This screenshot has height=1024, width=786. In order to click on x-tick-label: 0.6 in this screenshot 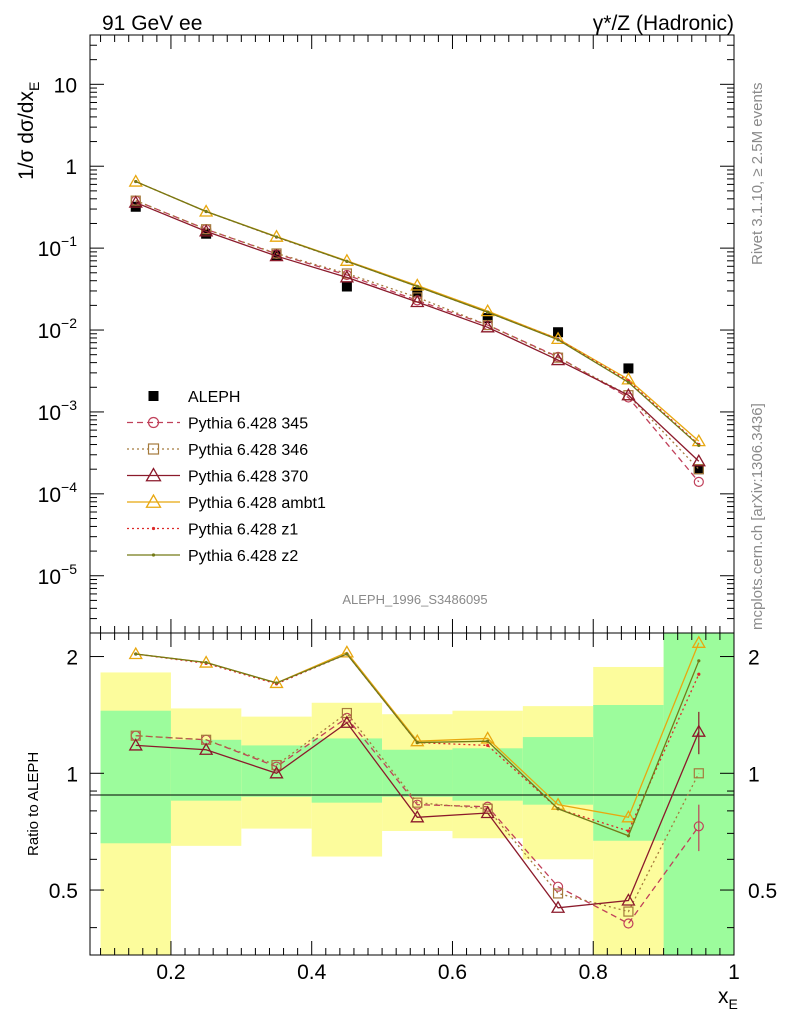, I will do `click(452, 972)`.